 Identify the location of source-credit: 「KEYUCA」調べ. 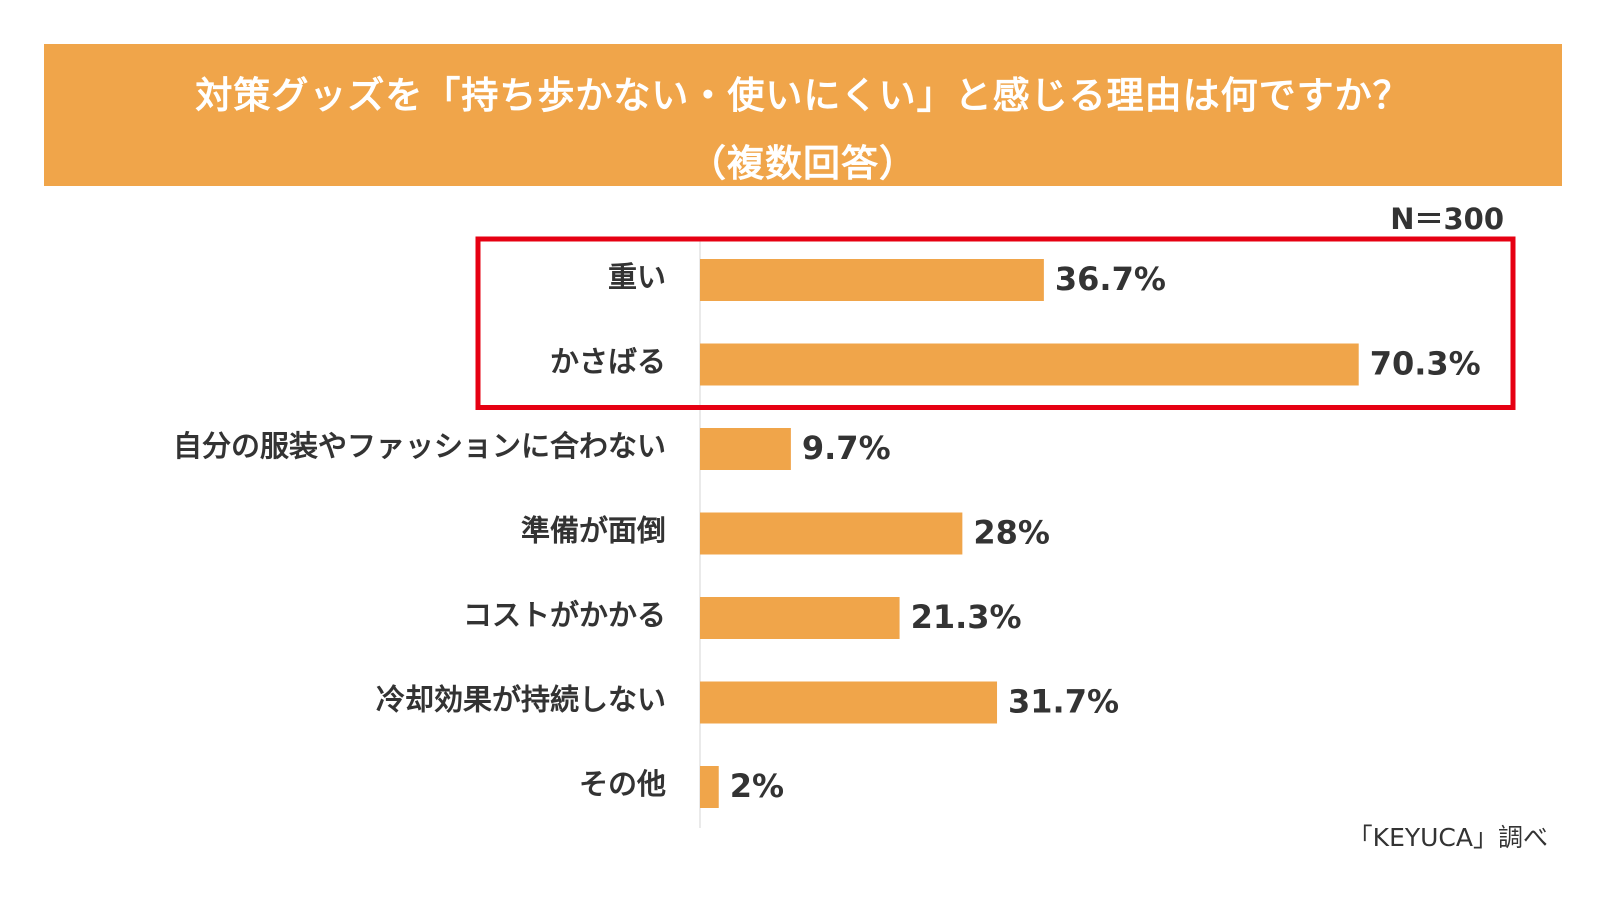
(1447, 837).